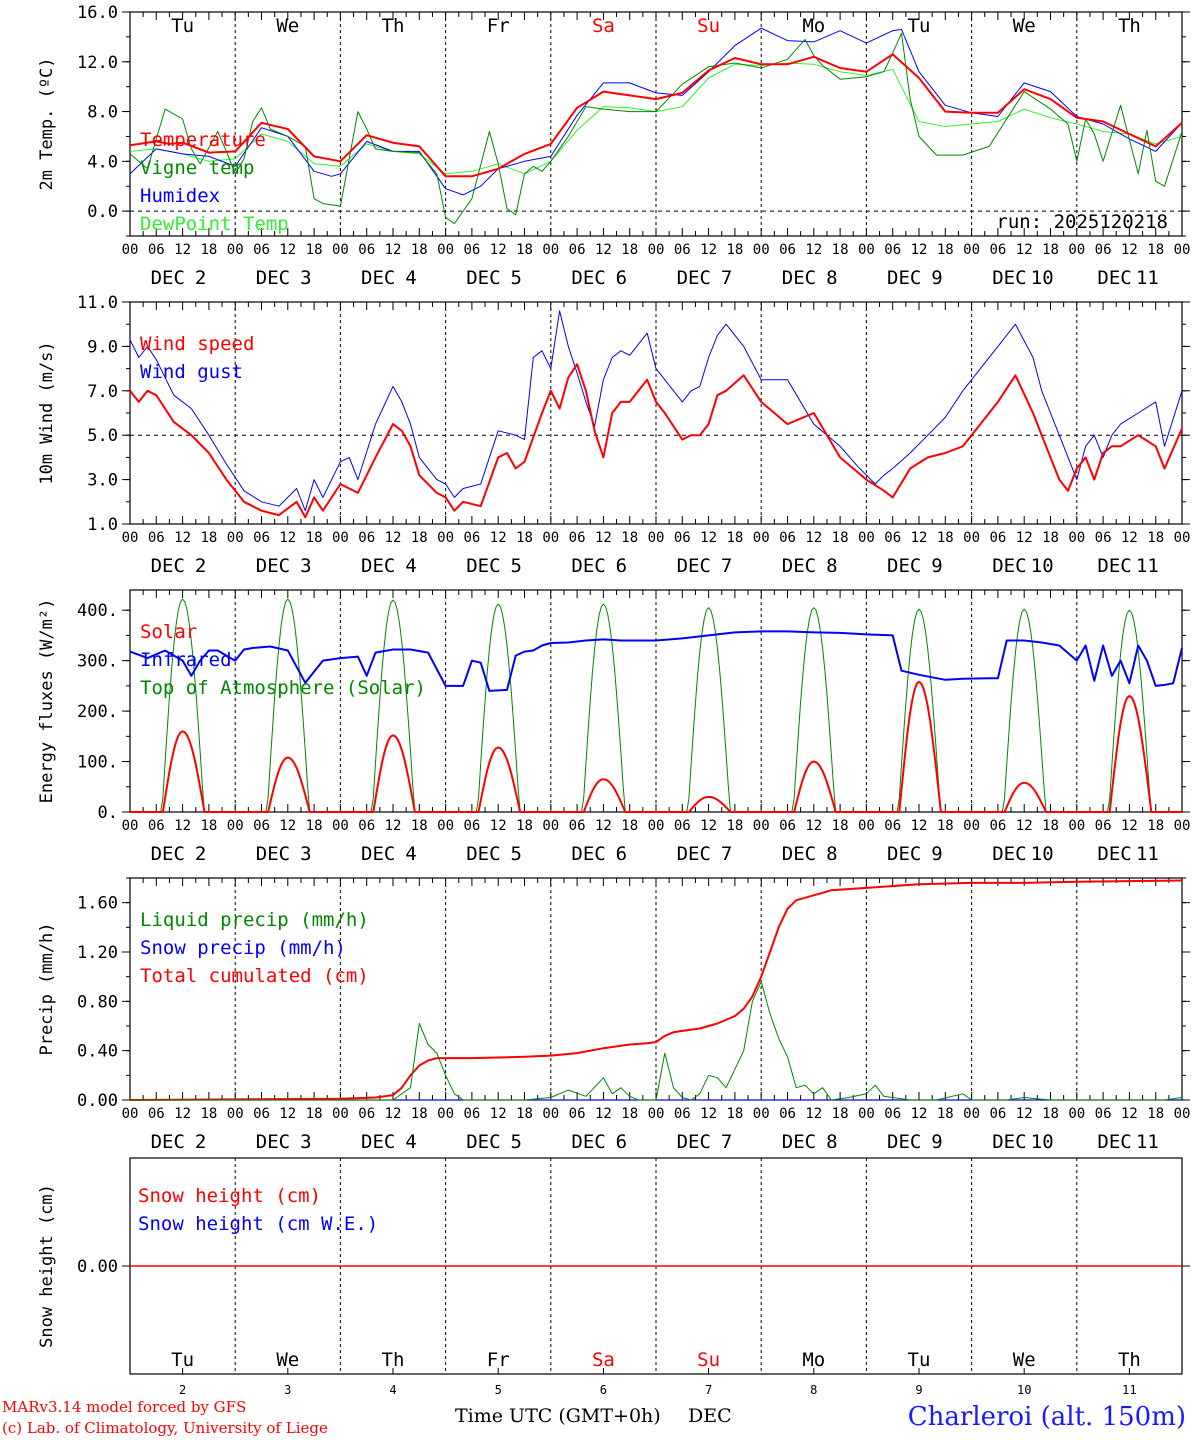 This screenshot has height=1440, width=1194. Describe the element at coordinates (656, 990) in the screenshot. I see `series-line-total-cumulated-cm-` at that location.